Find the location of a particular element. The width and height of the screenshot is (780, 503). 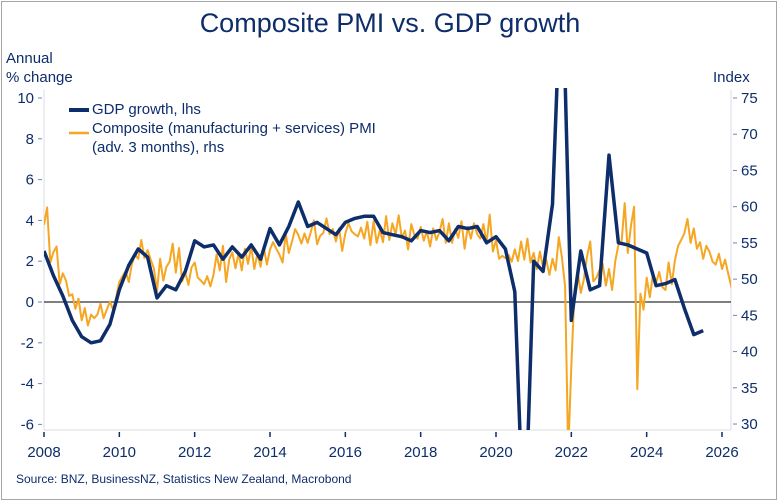

right-tick-label: 60 is located at coordinates (749, 207).